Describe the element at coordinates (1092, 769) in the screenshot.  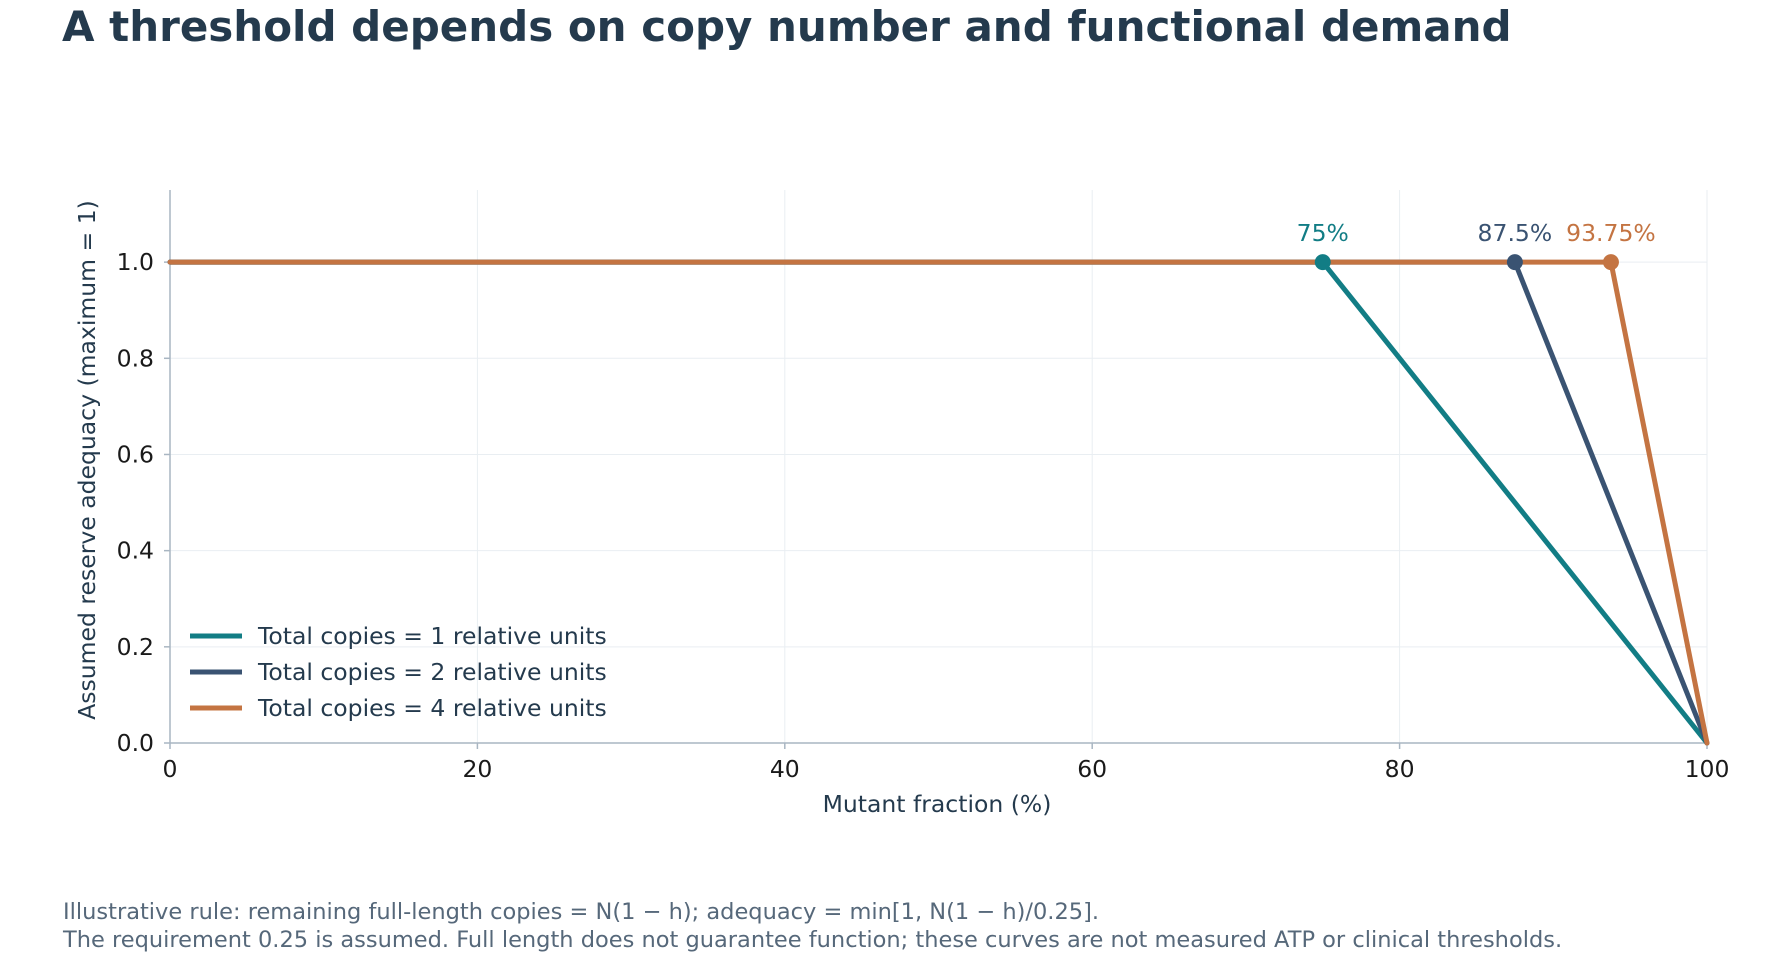
I see `x-tick-label-3: 60` at that location.